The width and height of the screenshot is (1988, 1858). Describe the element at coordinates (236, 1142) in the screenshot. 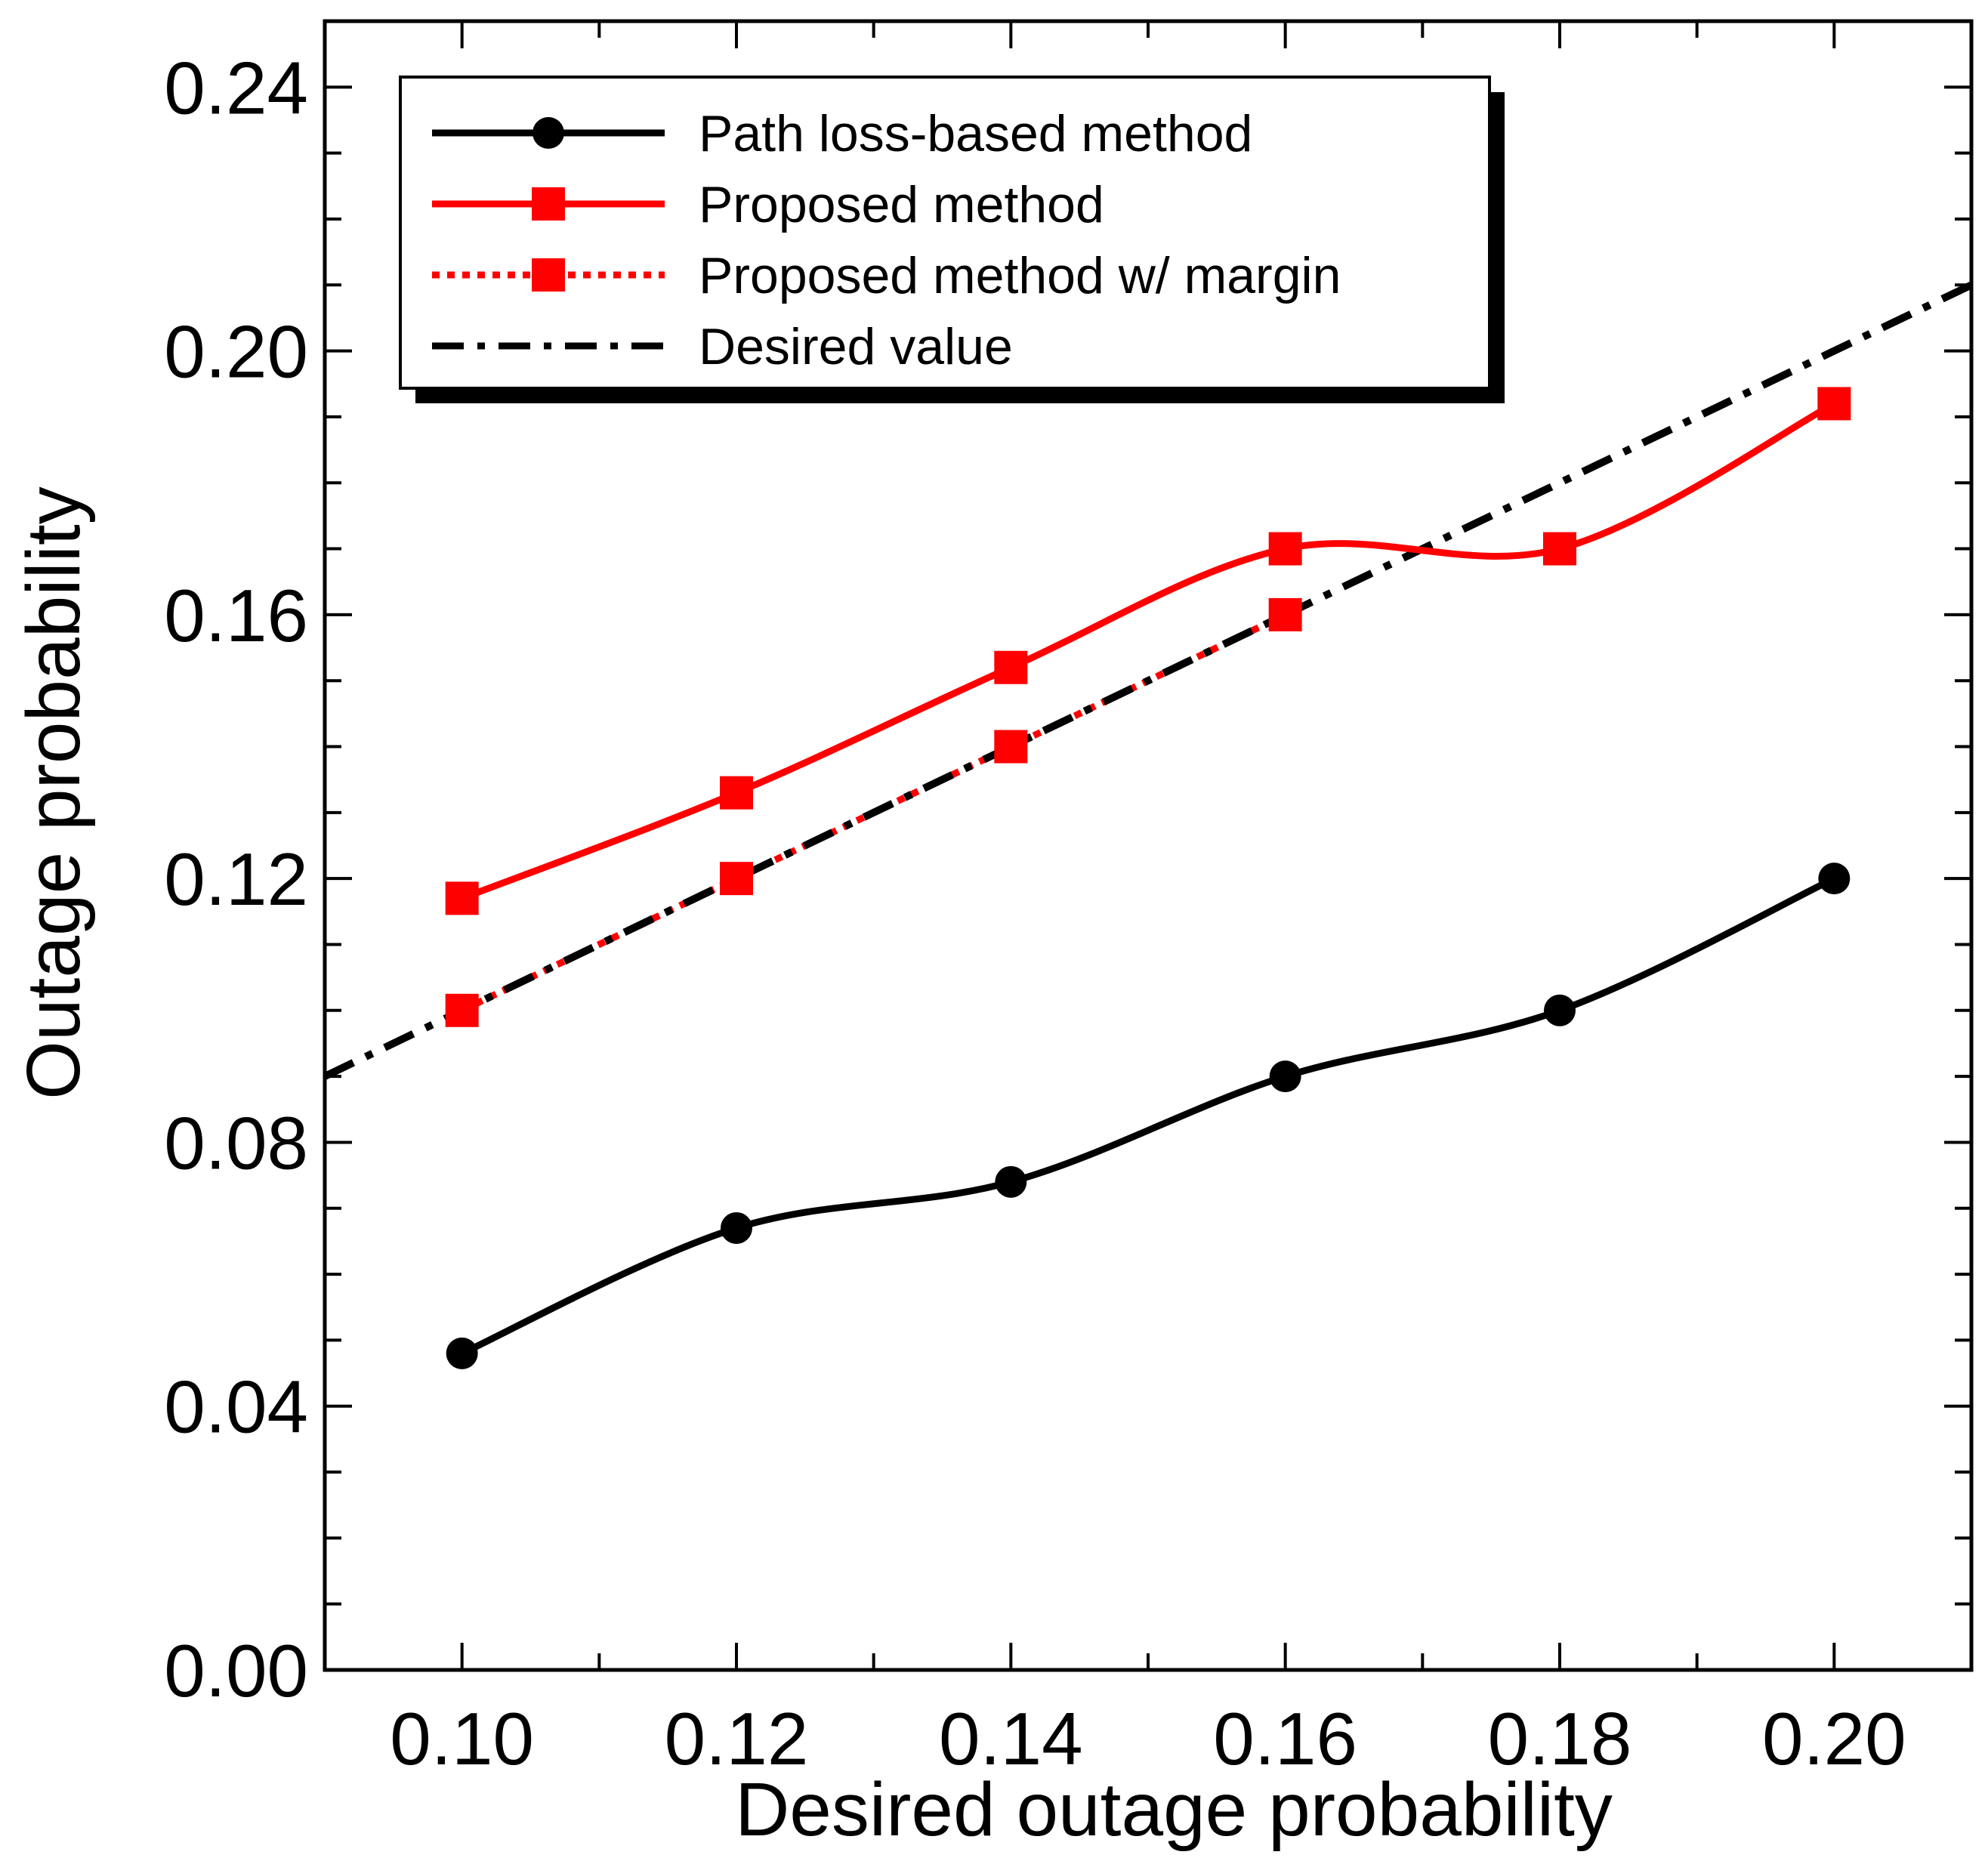

I see `y-tick-label: 0.08` at that location.